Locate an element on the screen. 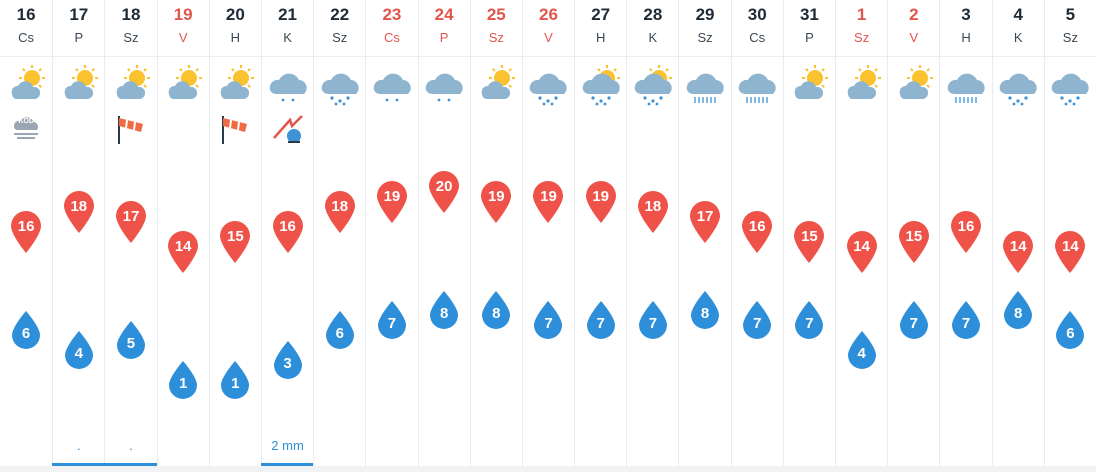 This screenshot has height=472, width=1096. min-temp-value: 3 is located at coordinates (287, 363).